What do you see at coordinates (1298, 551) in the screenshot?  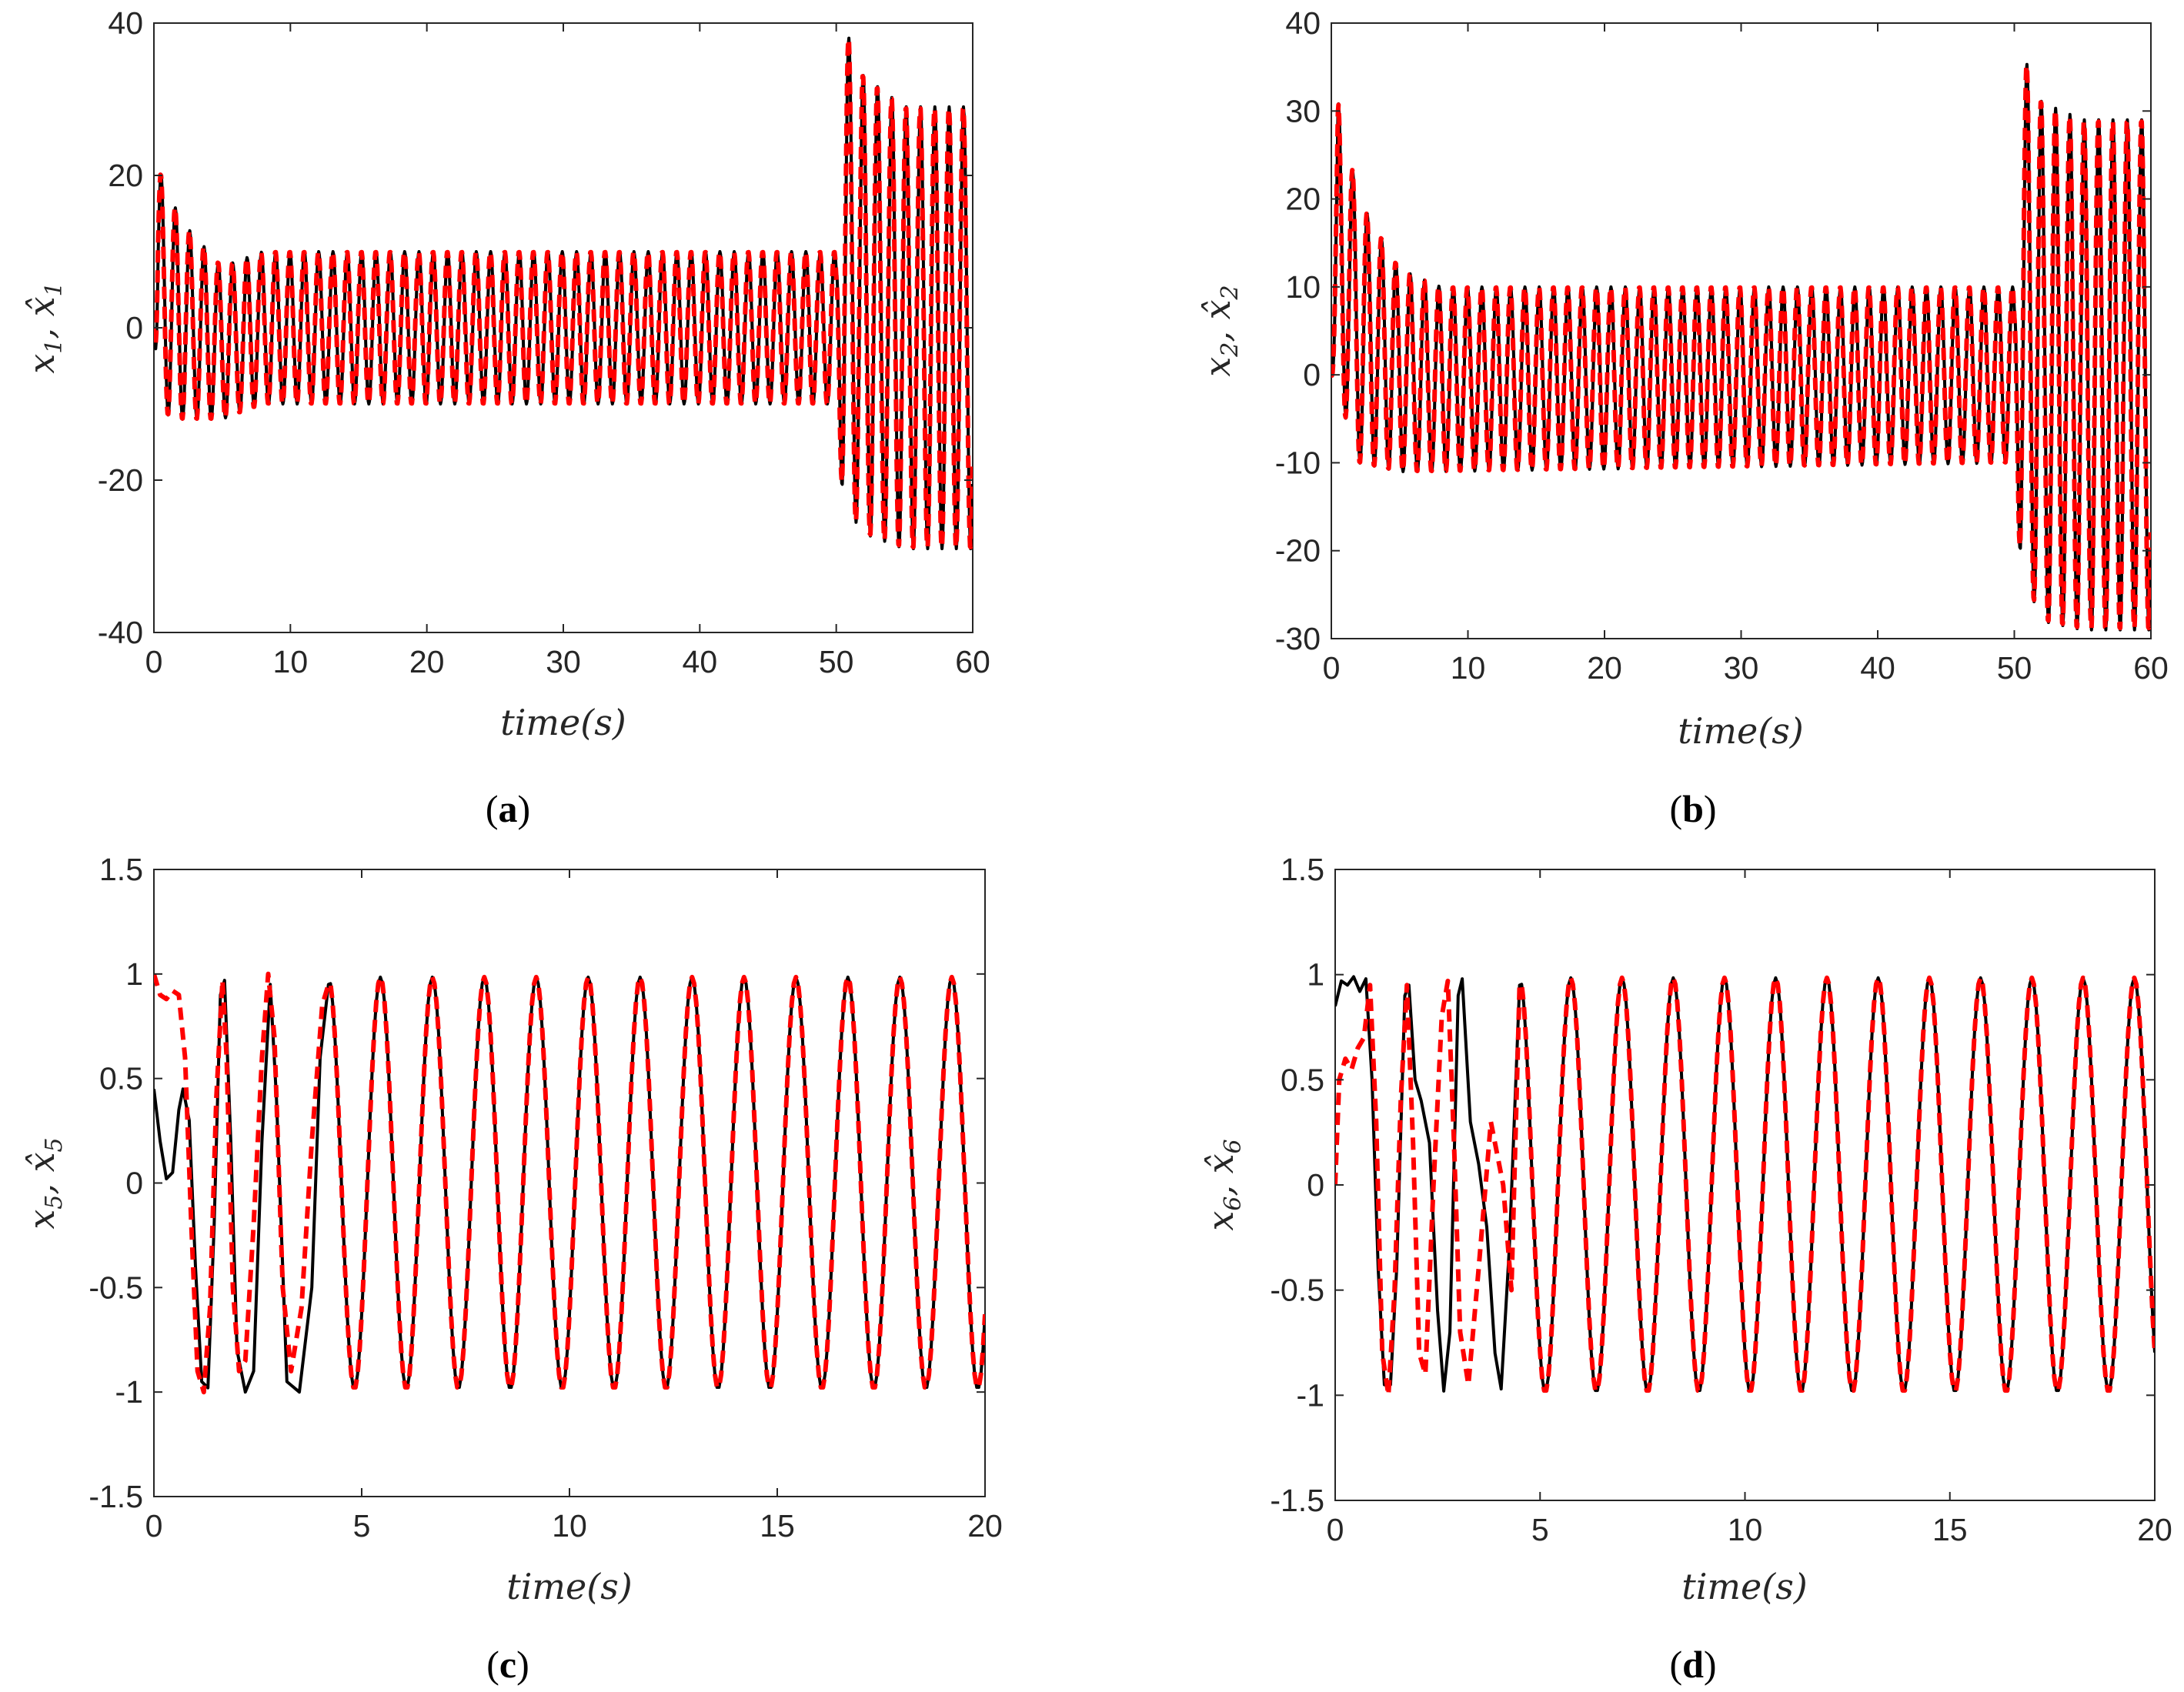 I see `y-tick-label-b: -20` at bounding box center [1298, 551].